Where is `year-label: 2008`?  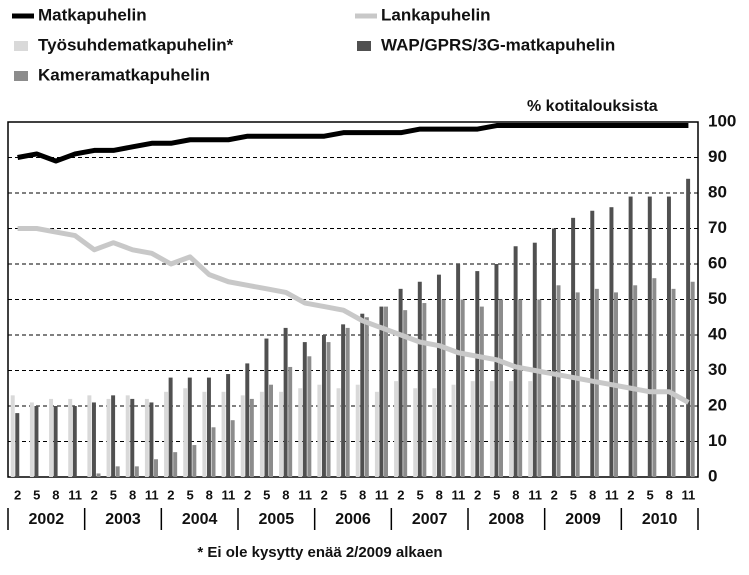
year-label: 2008 is located at coordinates (507, 519).